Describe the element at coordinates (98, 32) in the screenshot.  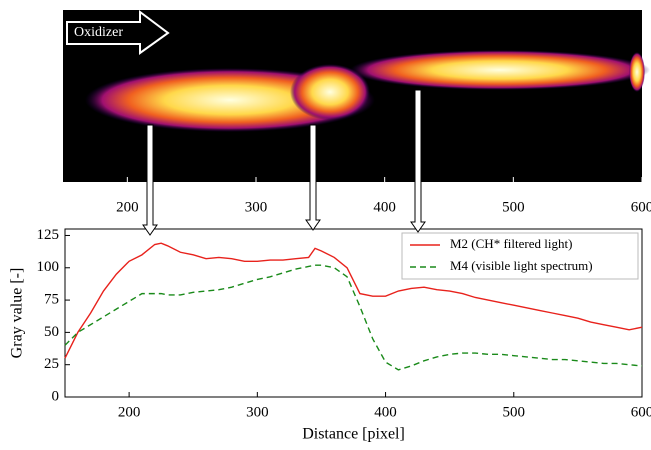
I see `annotation: Oxidizer` at that location.